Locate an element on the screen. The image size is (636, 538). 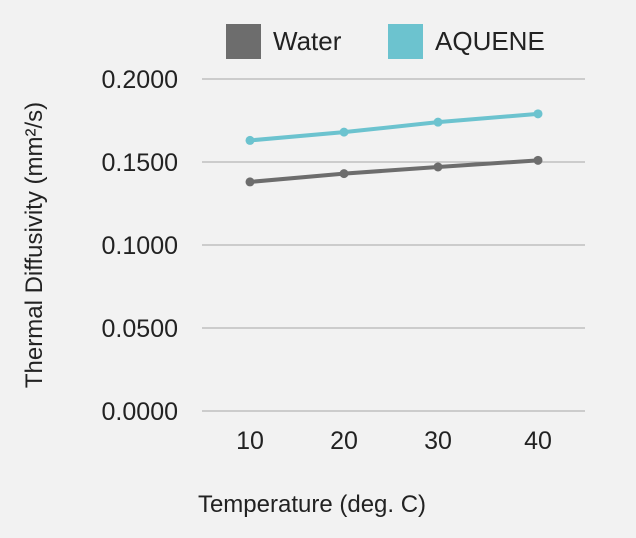
x-tick-label: 10 is located at coordinates (250, 441).